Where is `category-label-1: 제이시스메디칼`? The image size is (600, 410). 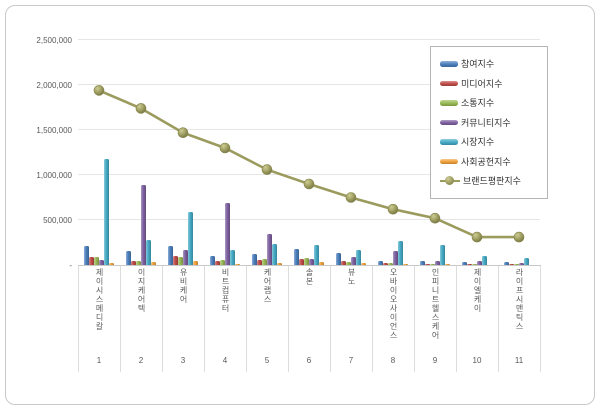 category-label-1: 제이시스메디칼 is located at coordinates (99, 311).